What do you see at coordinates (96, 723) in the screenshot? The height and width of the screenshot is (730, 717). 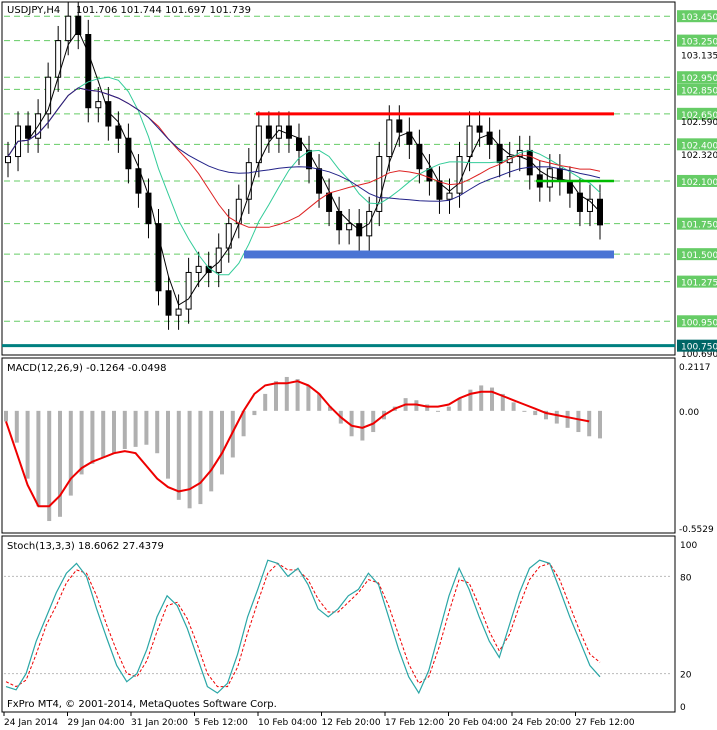 I see `time-tick-label: 29 Jan 04:00` at bounding box center [96, 723].